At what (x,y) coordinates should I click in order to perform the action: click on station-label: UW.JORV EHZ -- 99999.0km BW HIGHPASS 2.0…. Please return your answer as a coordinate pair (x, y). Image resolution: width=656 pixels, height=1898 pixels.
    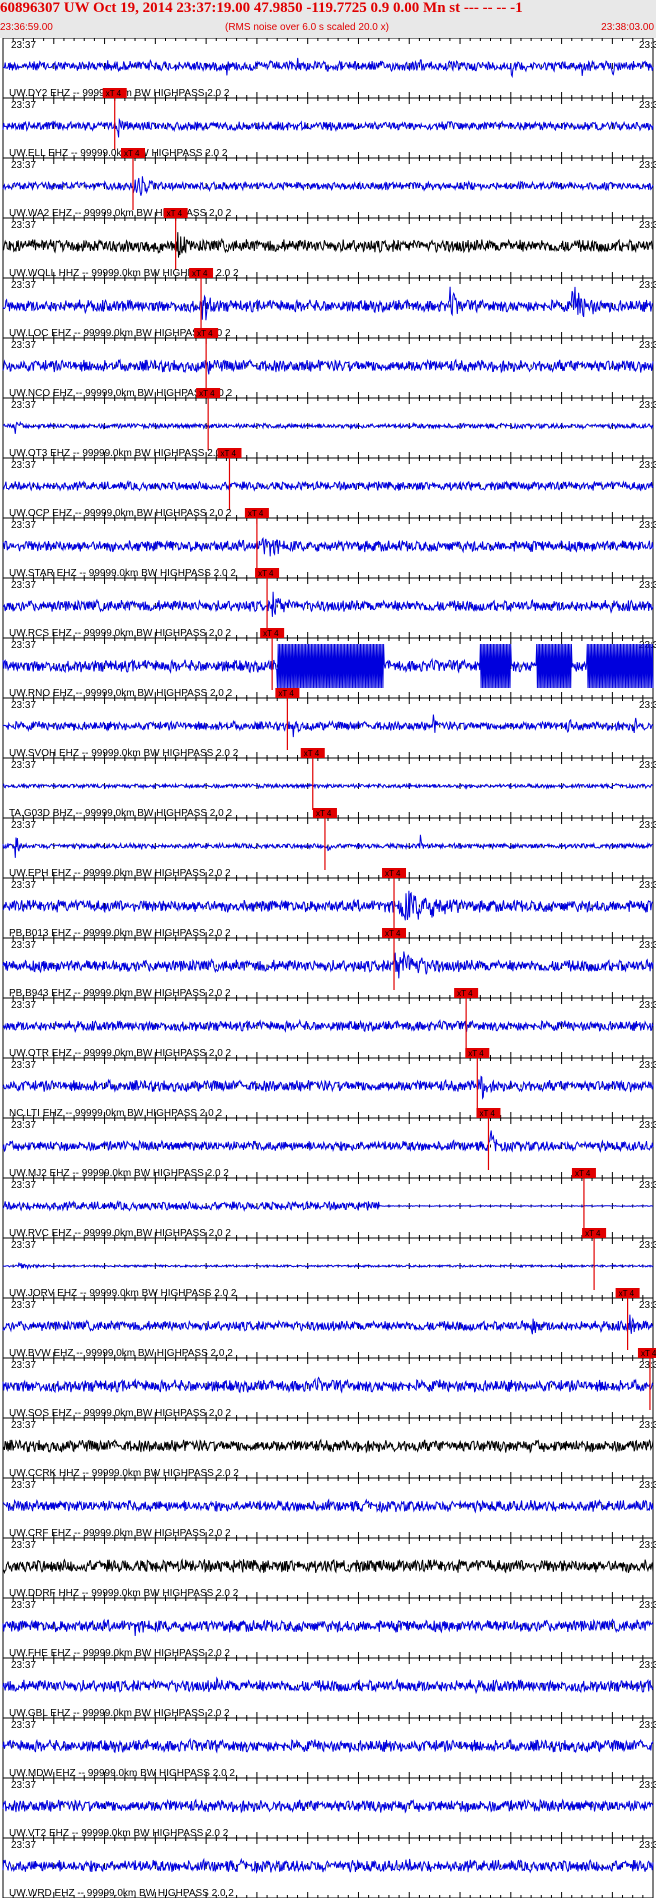
    Looking at the image, I should click on (123, 1293).